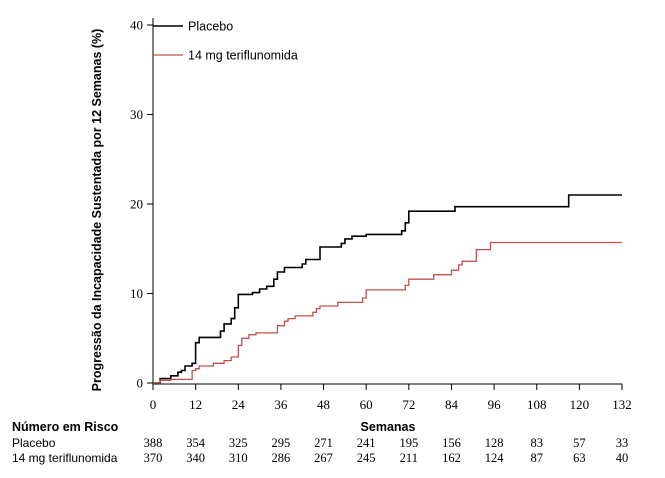 The image size is (665, 478). Describe the element at coordinates (580, 404) in the screenshot. I see `x-tick-label: 120` at that location.